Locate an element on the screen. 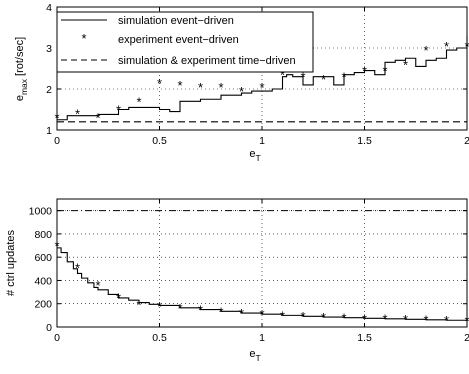  legend-swatch-star: * is located at coordinates (83, 38).